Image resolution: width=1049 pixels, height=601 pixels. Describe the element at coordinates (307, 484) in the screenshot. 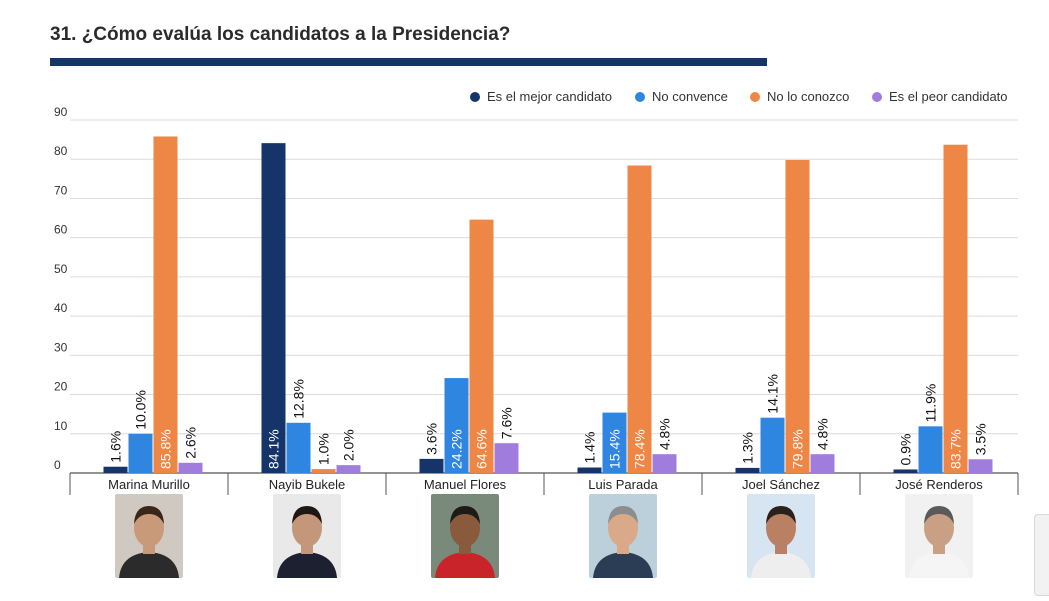

I see `category-label: Nayib Bukele` at that location.